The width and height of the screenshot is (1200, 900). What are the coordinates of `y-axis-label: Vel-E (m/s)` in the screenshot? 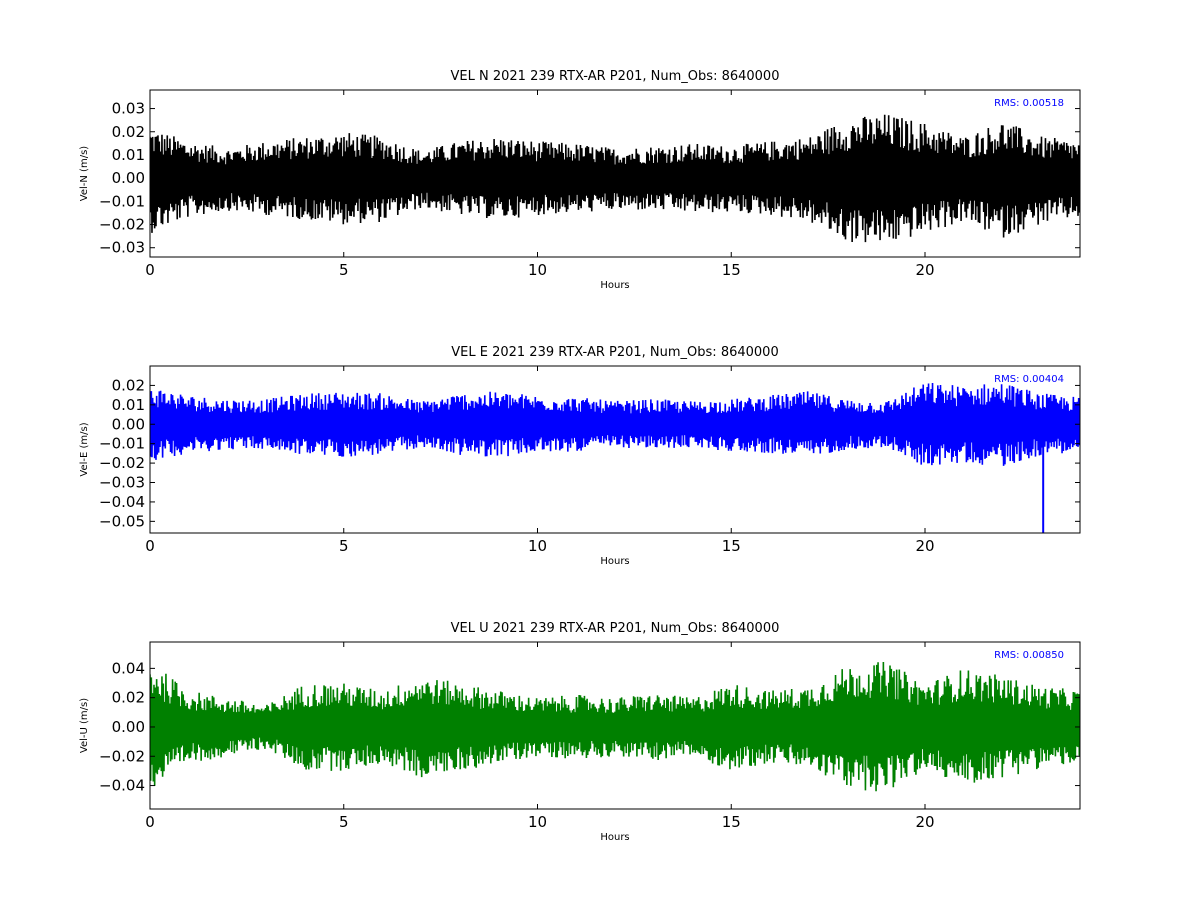 It's located at (84, 449).